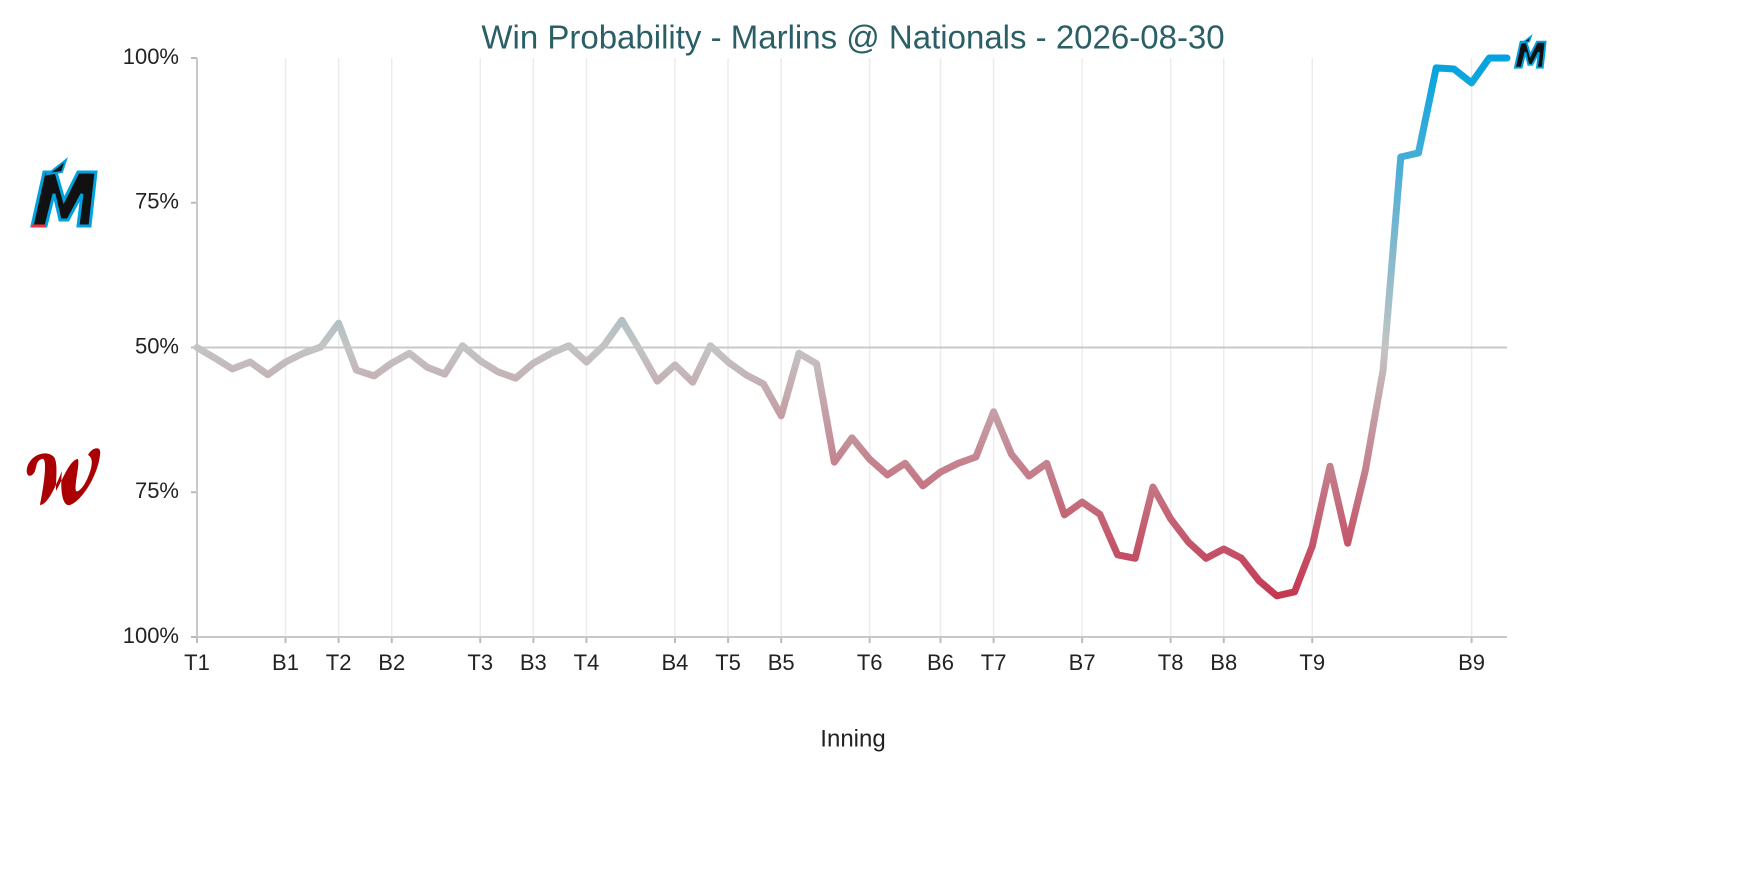 The width and height of the screenshot is (1746, 878). Describe the element at coordinates (1223, 662) in the screenshot. I see `x-tick-label: B8` at that location.